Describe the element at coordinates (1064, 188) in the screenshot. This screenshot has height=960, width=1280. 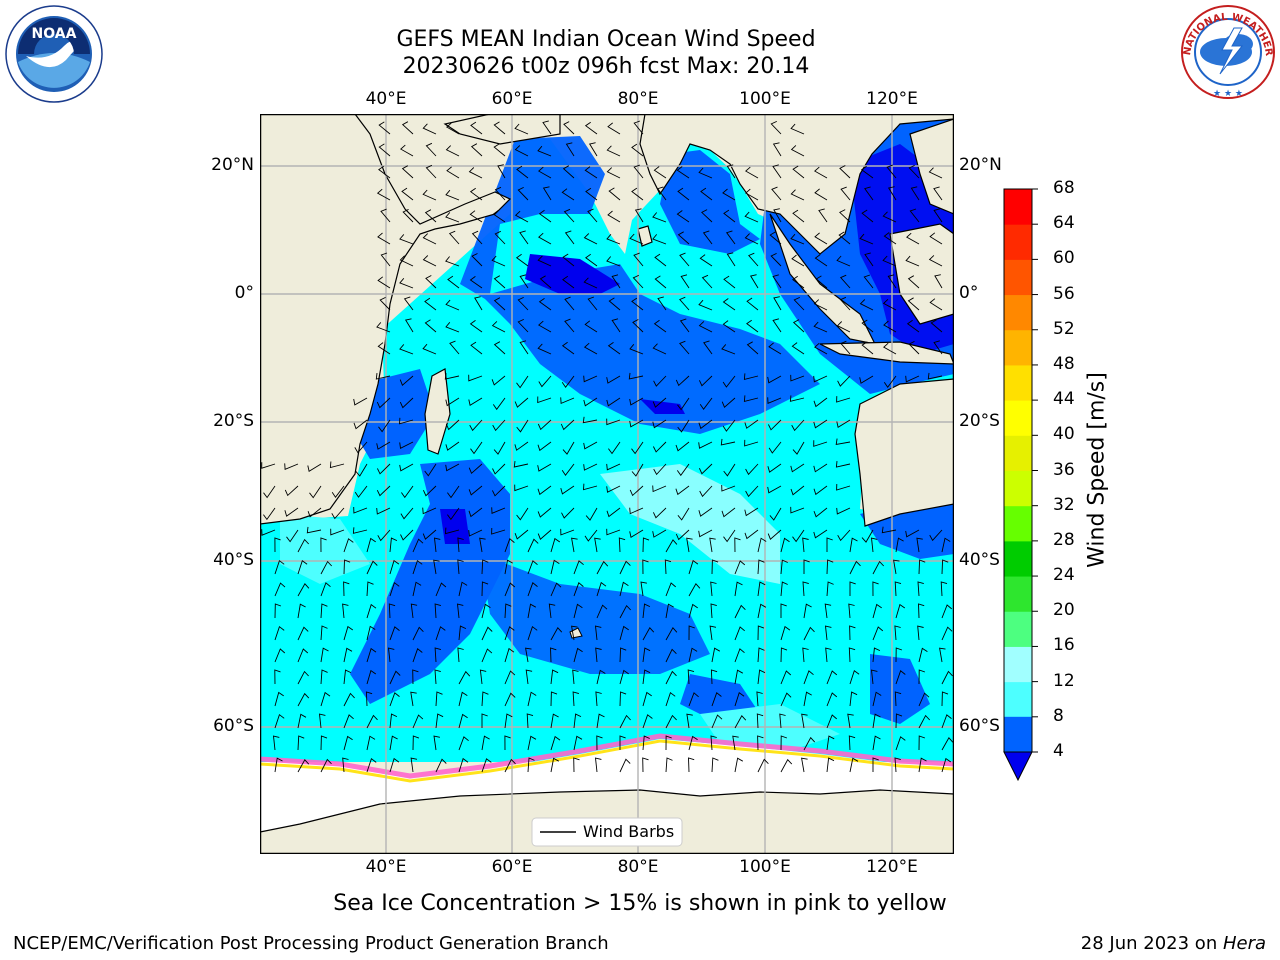
I see `colorbar-tick-label: 68` at that location.